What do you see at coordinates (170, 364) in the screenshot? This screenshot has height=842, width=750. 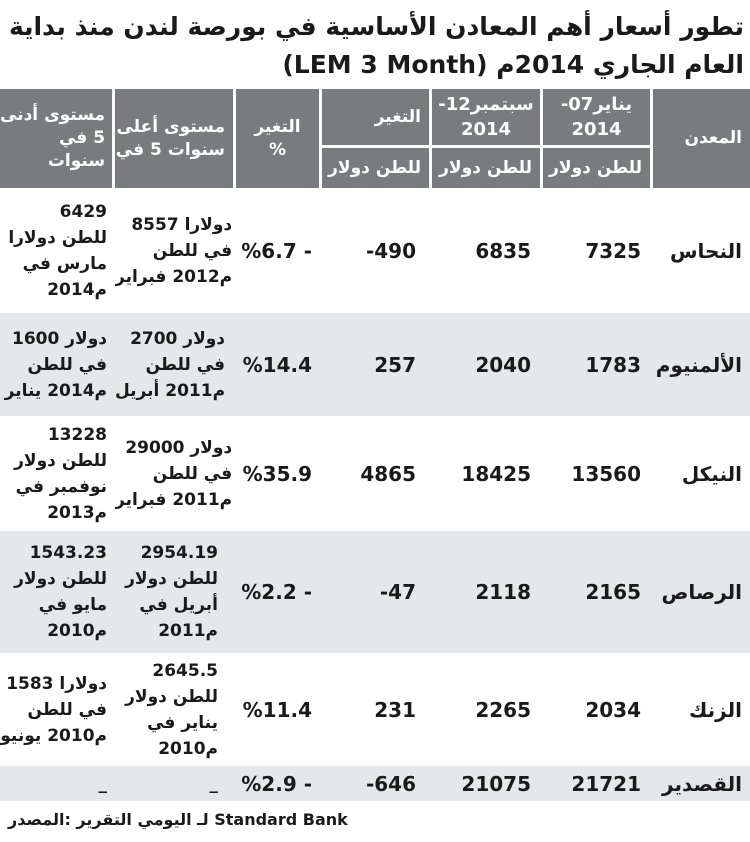 I see `cell-high-5y: 2700 دولار للطن‎ في أبريل‎ 2011‎م` at bounding box center [170, 364].